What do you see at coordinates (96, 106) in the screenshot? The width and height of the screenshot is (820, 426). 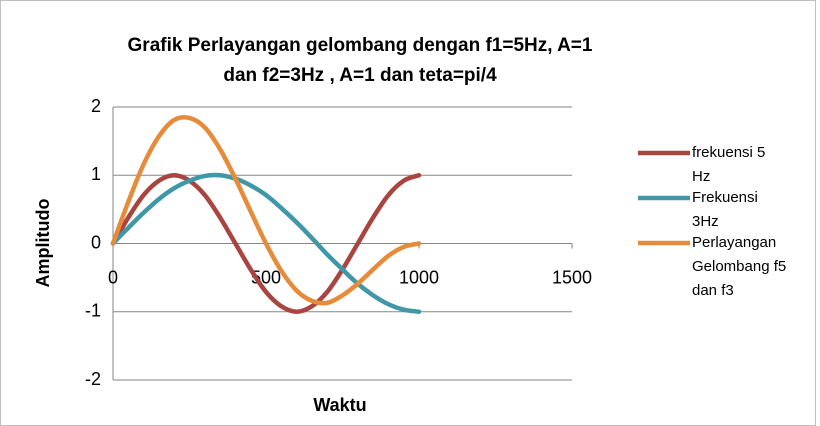 I see `y-tick-label: 2` at bounding box center [96, 106].